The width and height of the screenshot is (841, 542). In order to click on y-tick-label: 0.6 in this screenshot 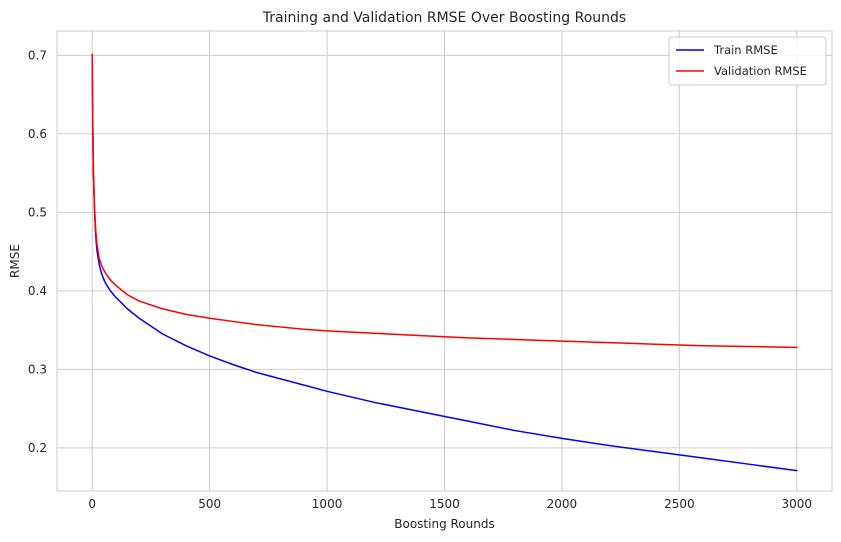, I will do `click(37, 134)`.